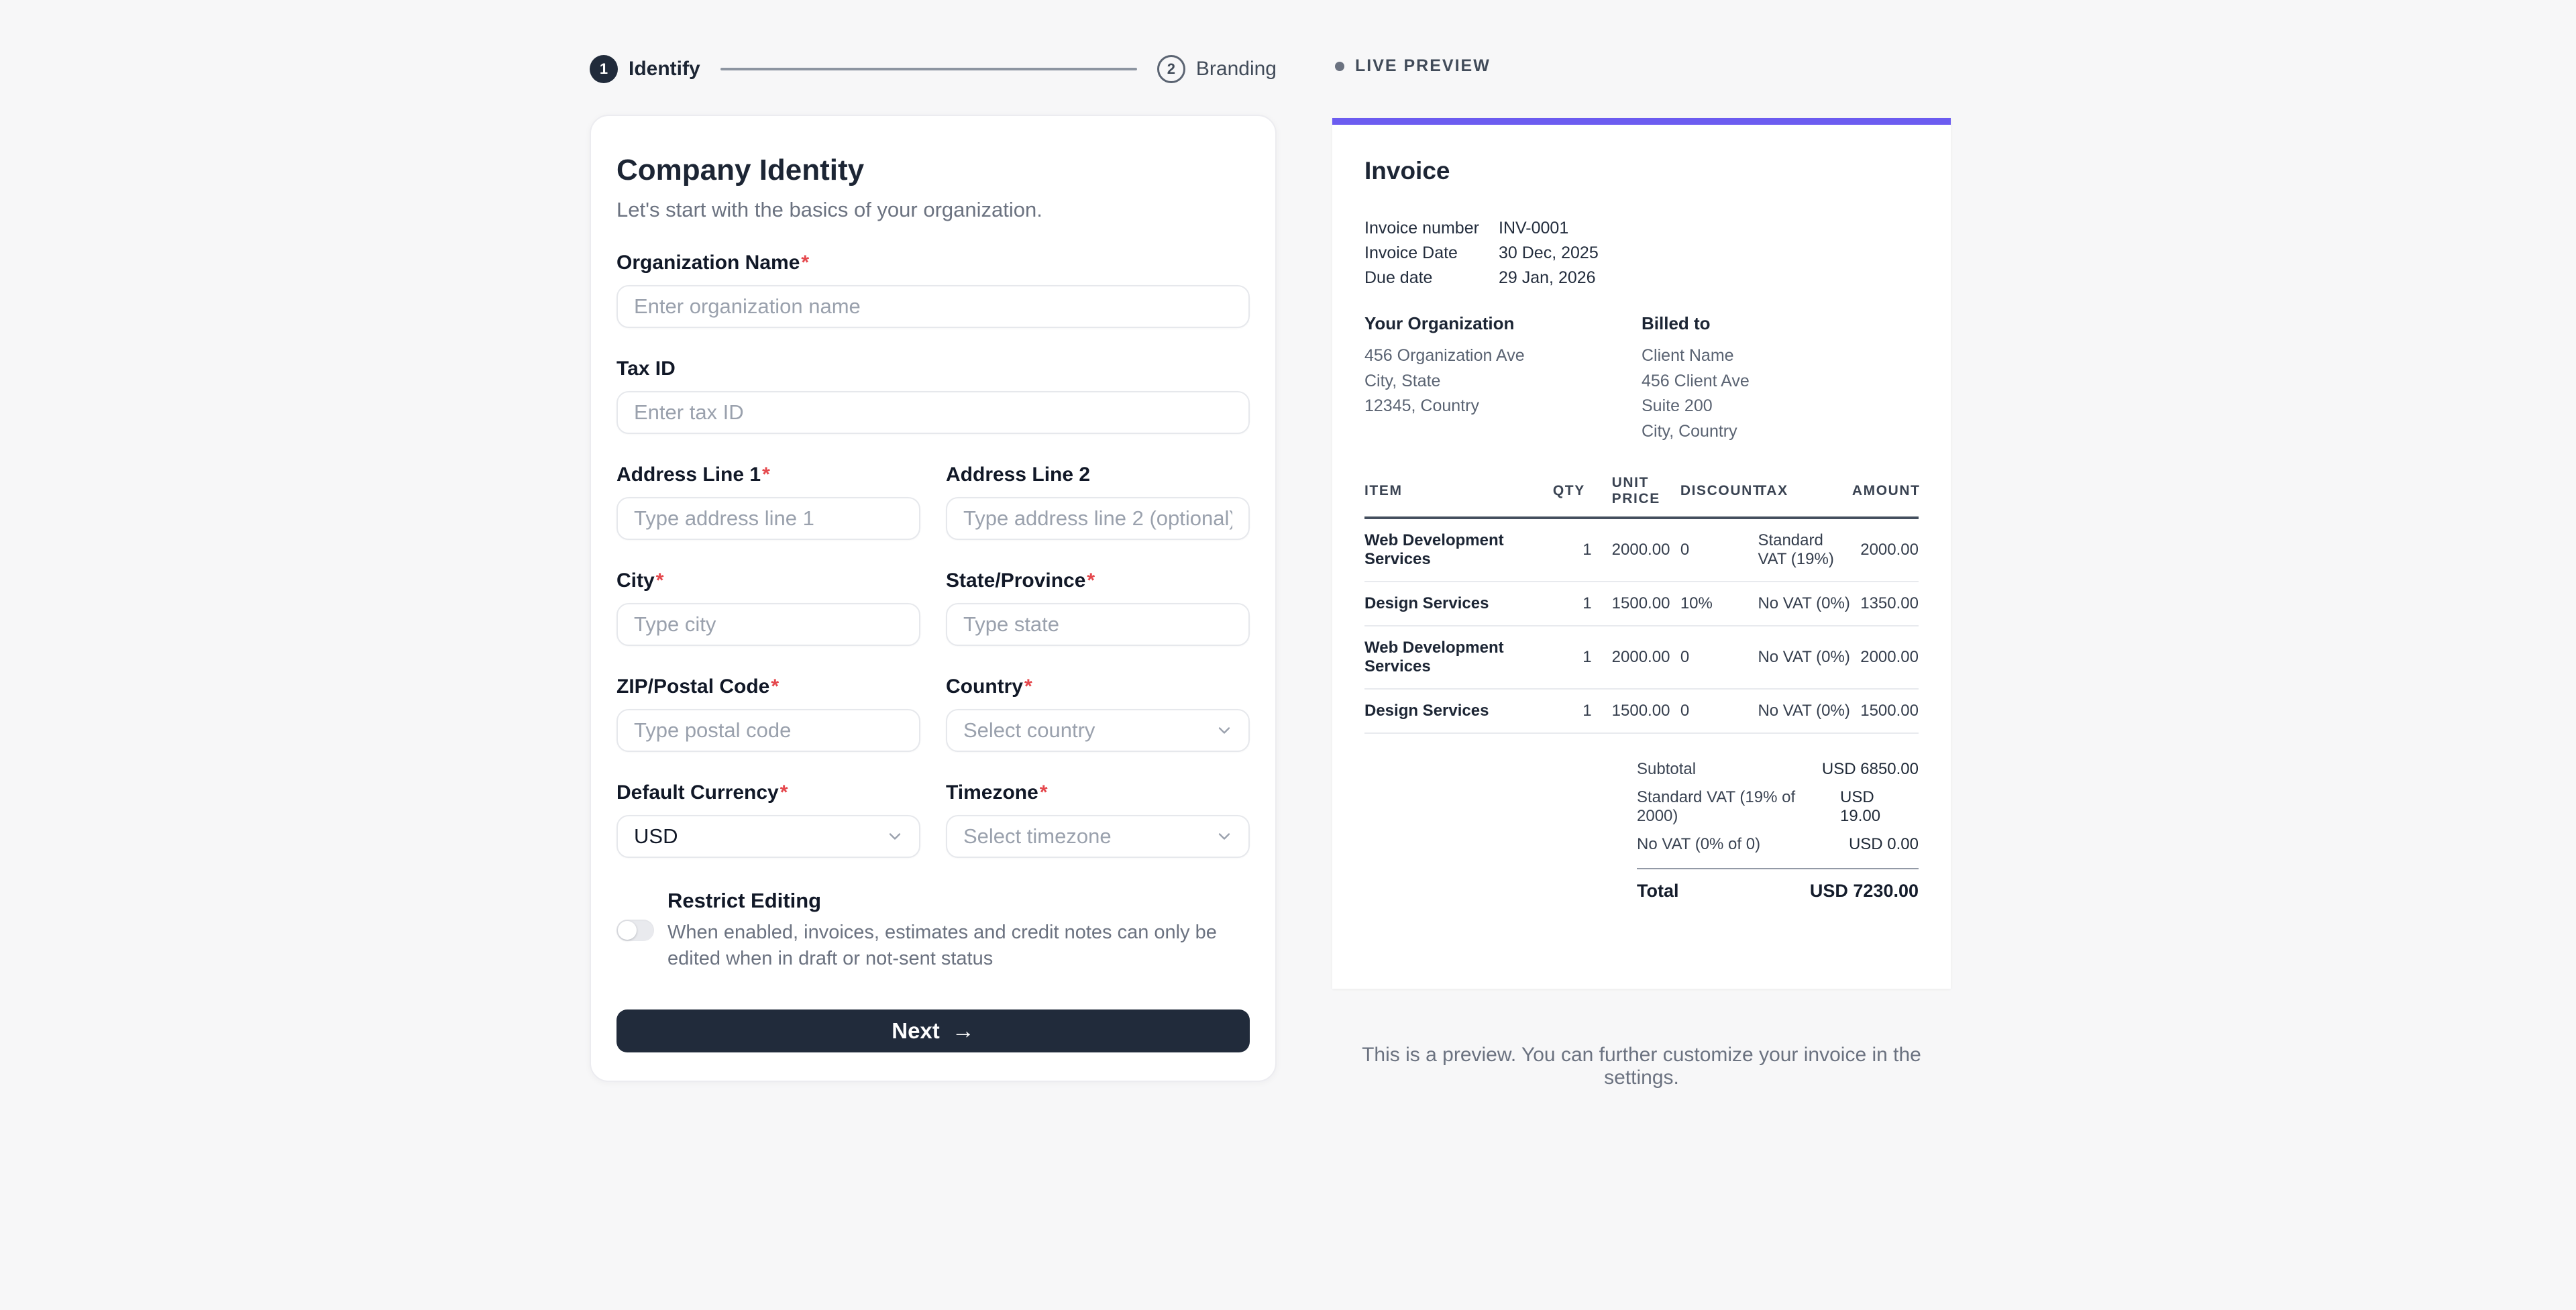 This screenshot has width=2576, height=1310. Describe the element at coordinates (1018, 474) in the screenshot. I see `address-line-2-label: Address Line 2` at that location.